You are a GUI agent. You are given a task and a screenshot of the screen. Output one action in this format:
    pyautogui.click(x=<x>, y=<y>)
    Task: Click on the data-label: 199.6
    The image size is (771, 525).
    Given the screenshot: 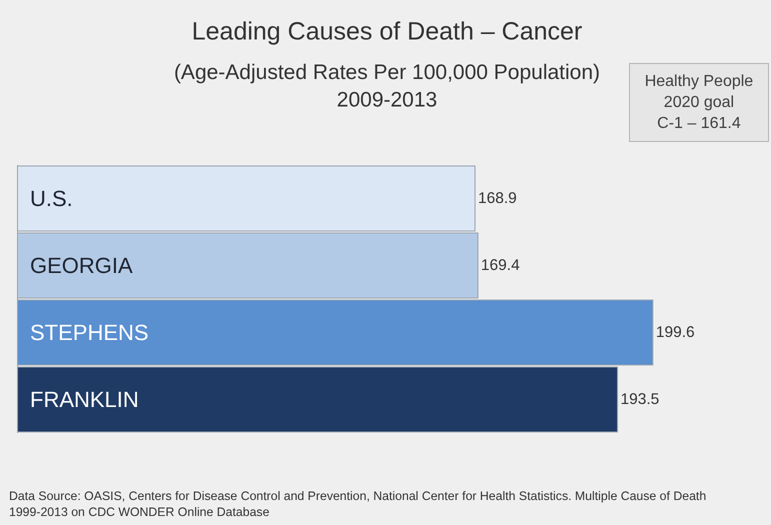 What is the action you would take?
    pyautogui.click(x=675, y=333)
    